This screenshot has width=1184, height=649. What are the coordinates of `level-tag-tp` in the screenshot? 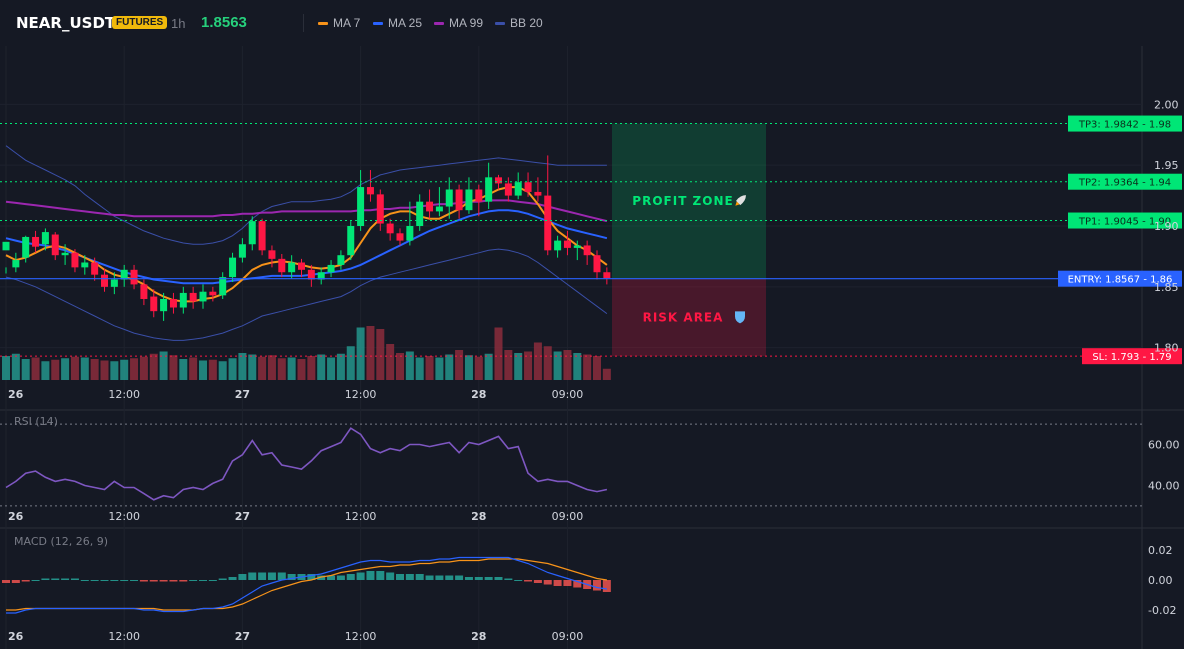 It's located at (1125, 220).